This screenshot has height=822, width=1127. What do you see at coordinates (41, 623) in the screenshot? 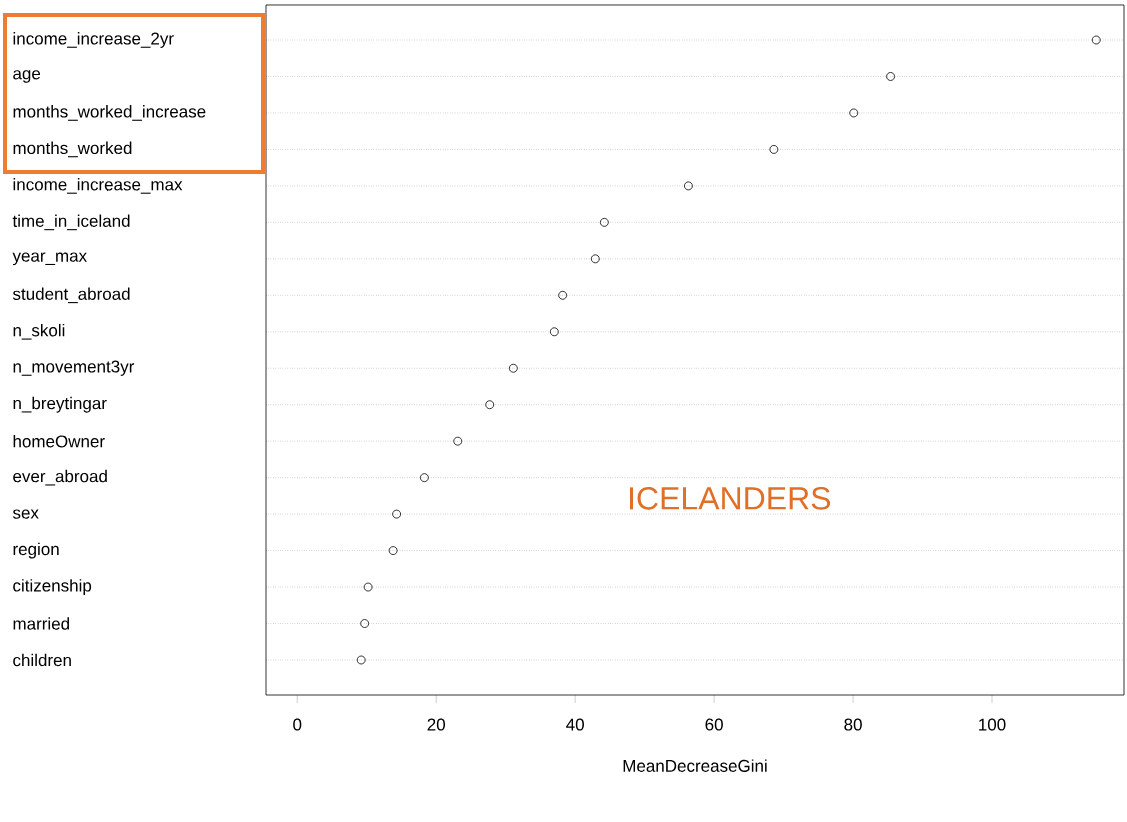
I see `y-tick-label: married` at bounding box center [41, 623].